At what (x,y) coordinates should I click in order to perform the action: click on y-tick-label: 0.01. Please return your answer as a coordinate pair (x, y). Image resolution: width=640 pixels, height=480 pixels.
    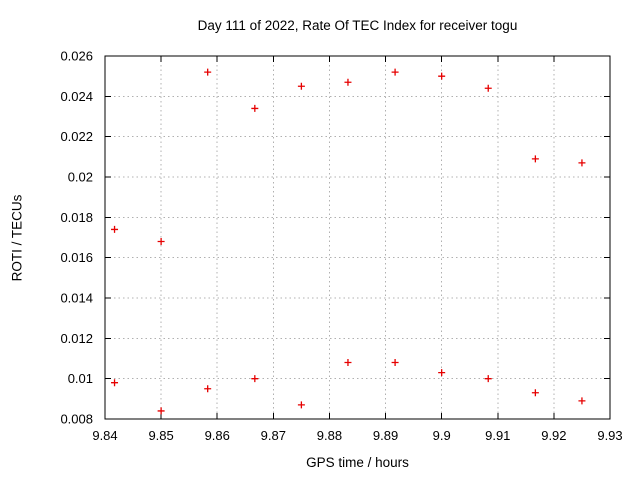
    Looking at the image, I should click on (80, 378).